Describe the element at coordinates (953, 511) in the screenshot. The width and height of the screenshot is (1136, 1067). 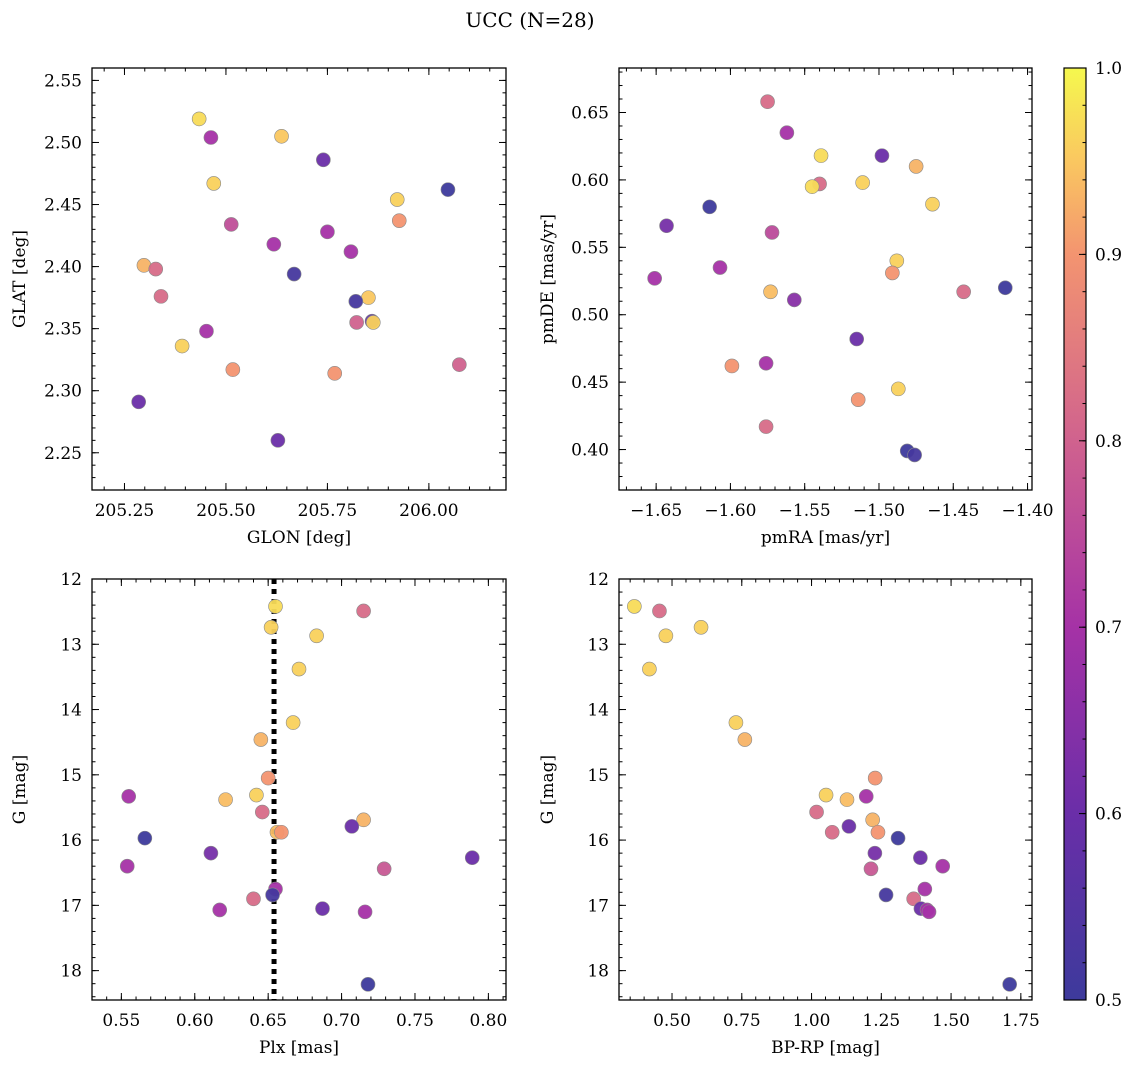
I see `x-tick-label: −1.45` at that location.